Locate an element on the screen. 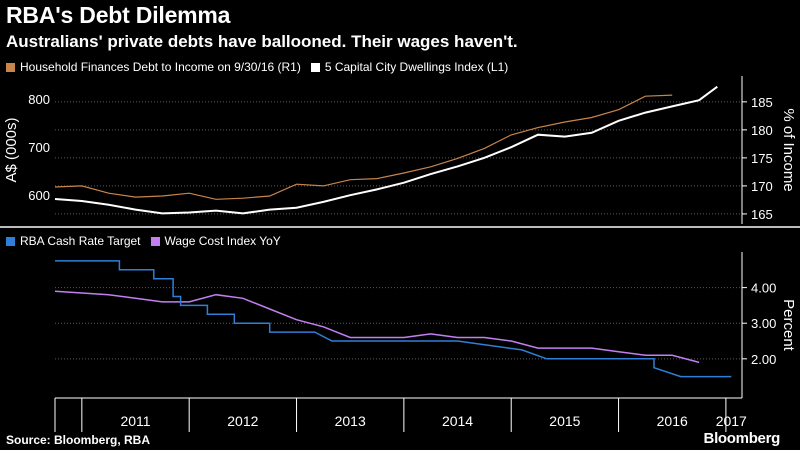 This screenshot has height=450, width=800. legend-label-dwellings: 5 Capital City Dwellings Index (L1) is located at coordinates (416, 67).